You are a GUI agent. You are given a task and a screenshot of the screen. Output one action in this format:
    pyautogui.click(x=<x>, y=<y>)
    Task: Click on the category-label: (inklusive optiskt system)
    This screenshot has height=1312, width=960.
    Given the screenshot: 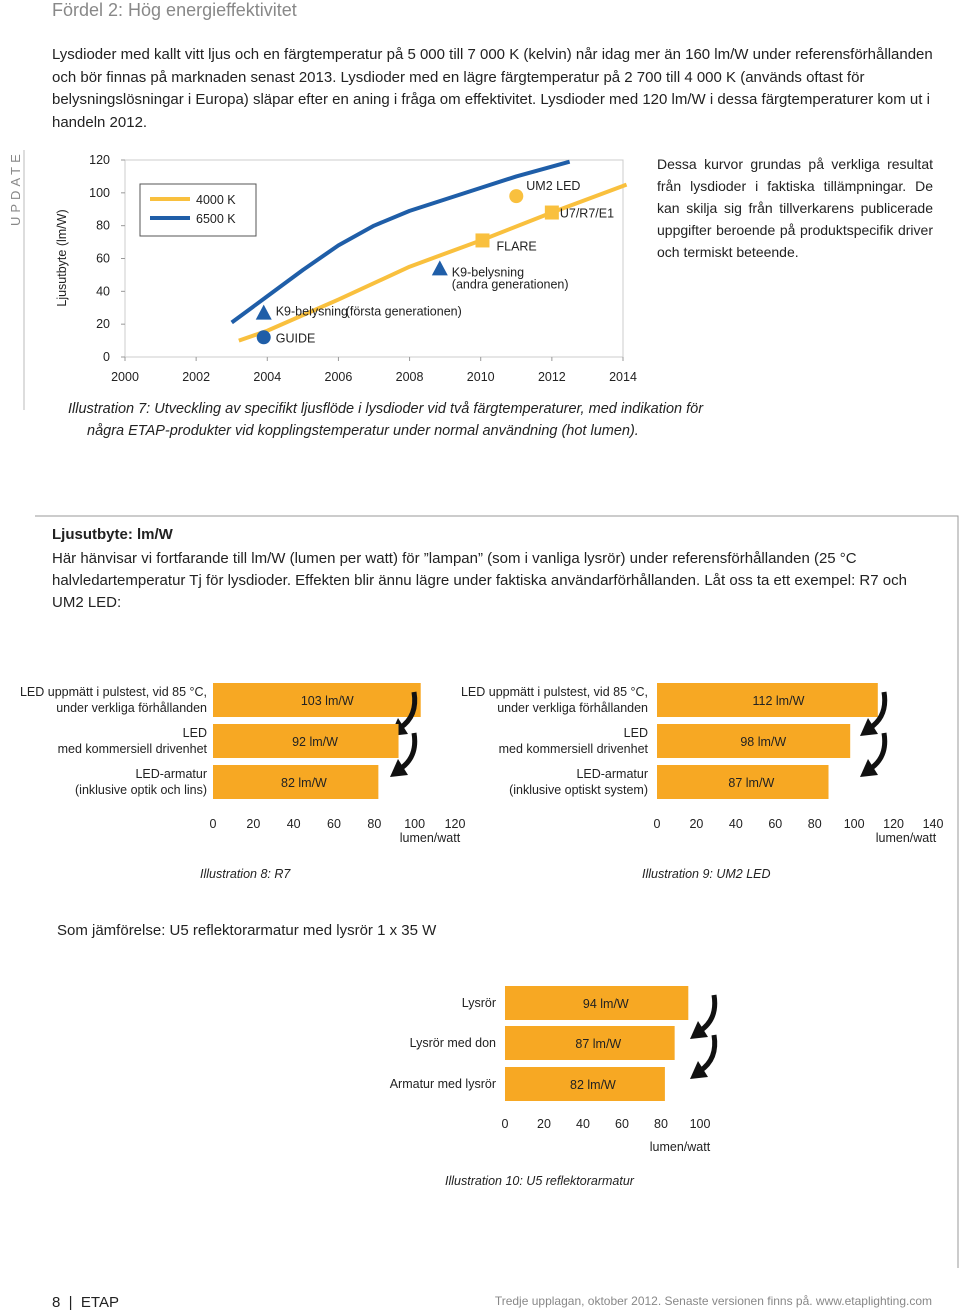 What is the action you would take?
    pyautogui.click(x=578, y=790)
    